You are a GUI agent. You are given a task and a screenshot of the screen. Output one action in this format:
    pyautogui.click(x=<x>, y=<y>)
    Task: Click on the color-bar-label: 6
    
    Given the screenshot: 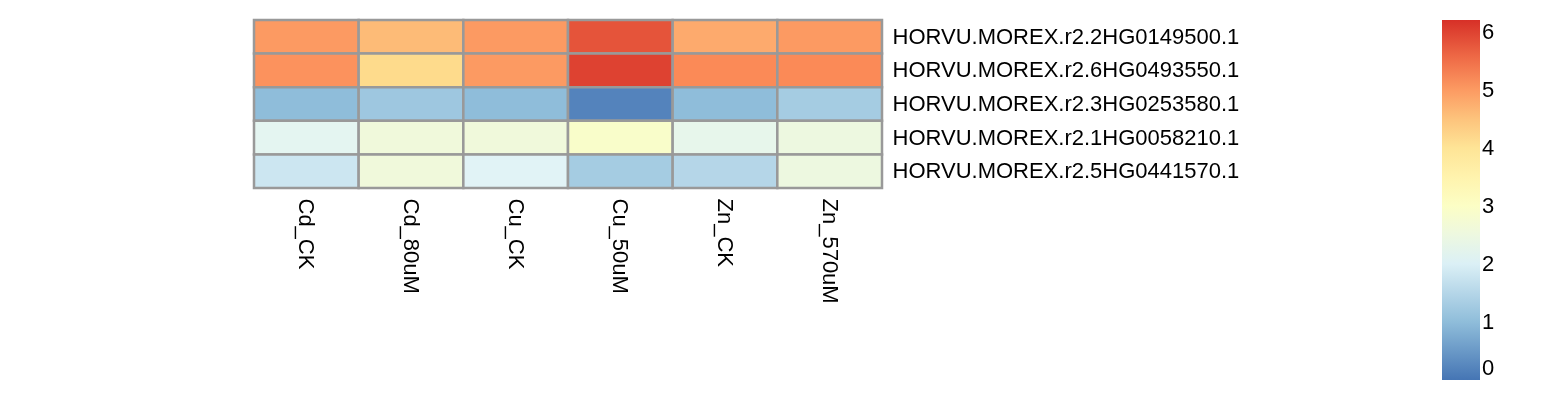 What is the action you would take?
    pyautogui.click(x=1488, y=31)
    